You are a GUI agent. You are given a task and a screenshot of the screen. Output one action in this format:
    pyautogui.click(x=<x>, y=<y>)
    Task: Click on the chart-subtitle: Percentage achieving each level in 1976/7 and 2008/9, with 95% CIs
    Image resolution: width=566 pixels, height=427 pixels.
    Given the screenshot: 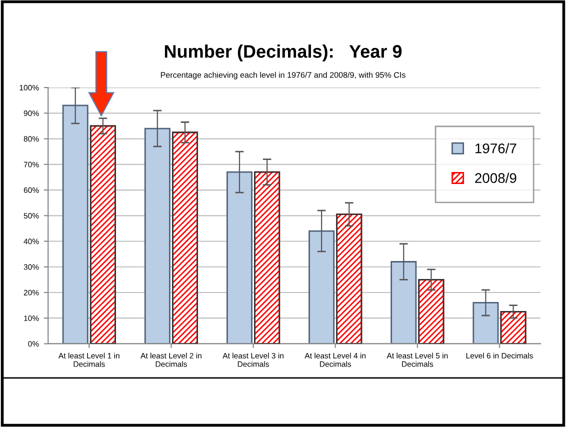 What is the action you would take?
    pyautogui.click(x=283, y=76)
    